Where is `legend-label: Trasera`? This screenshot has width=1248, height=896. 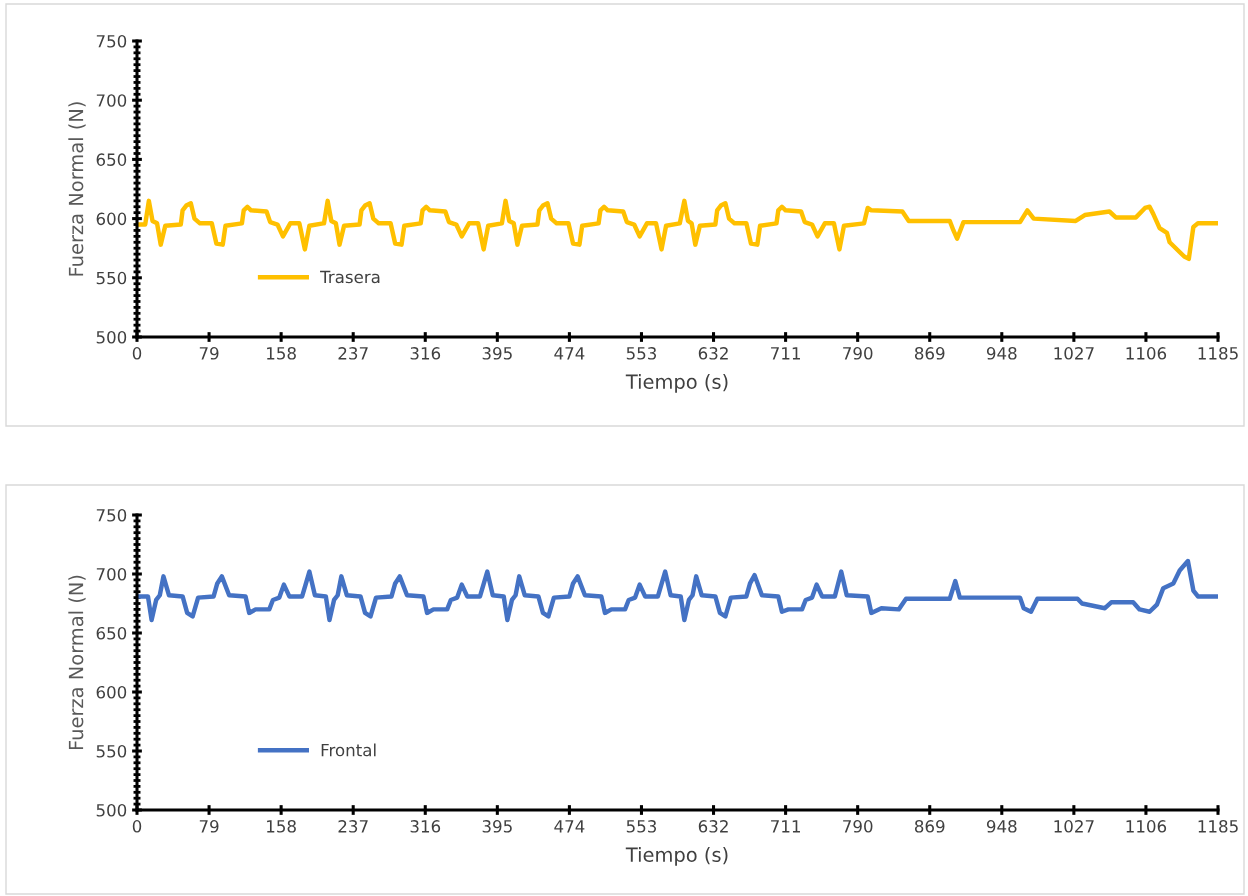 legend-label: Trasera is located at coordinates (350, 277).